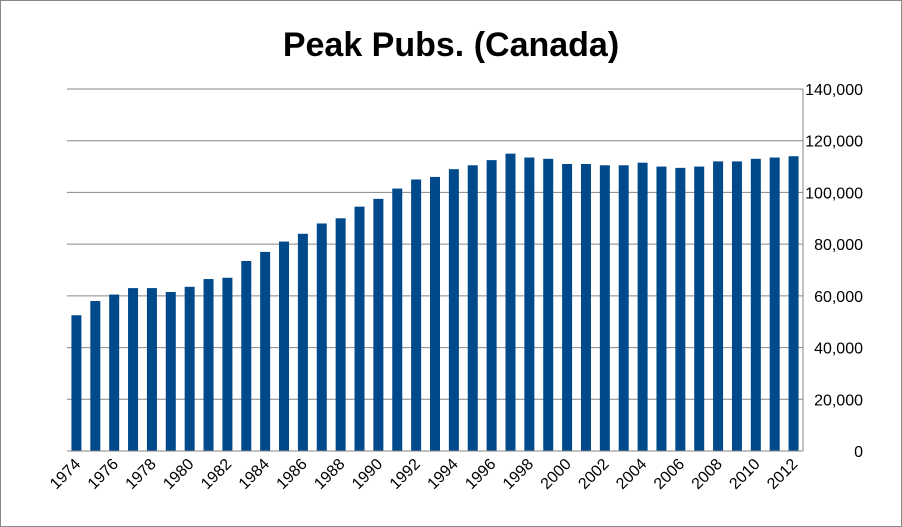 Image resolution: width=902 pixels, height=527 pixels. Describe the element at coordinates (838, 349) in the screenshot. I see `y-tick-label: 40,000` at that location.